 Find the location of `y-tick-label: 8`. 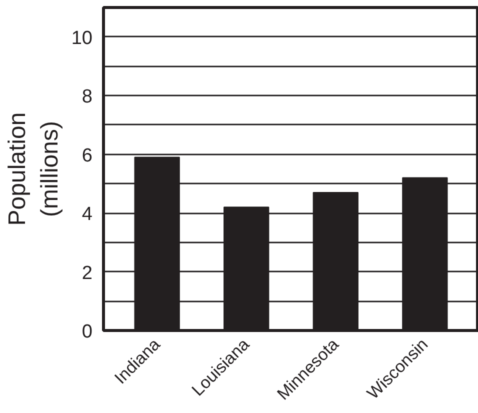

y-tick-label: 8 is located at coordinates (87, 97).